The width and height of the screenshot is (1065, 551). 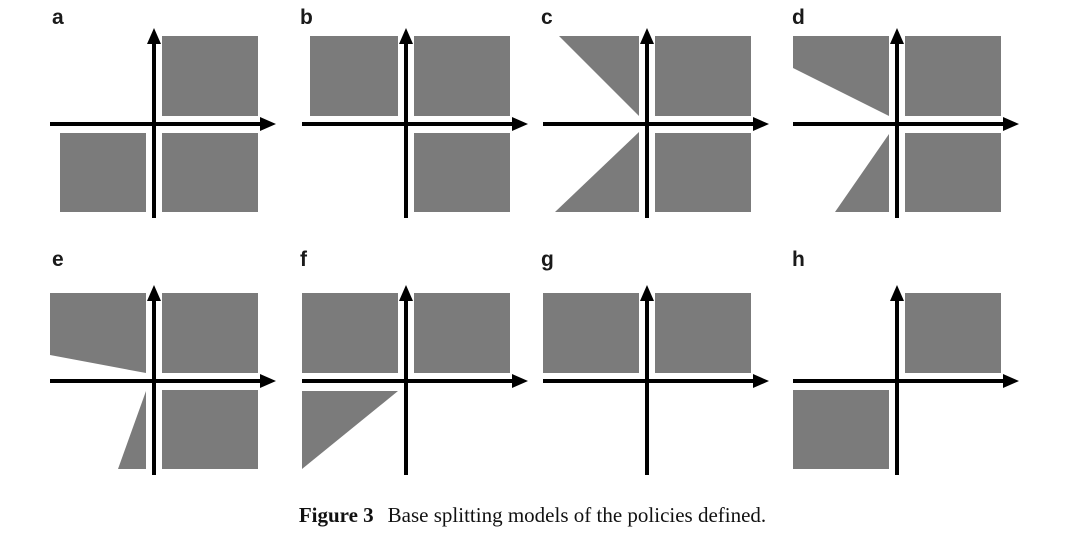 What do you see at coordinates (210, 76) in the screenshot?
I see `panel-a-top-right-square` at bounding box center [210, 76].